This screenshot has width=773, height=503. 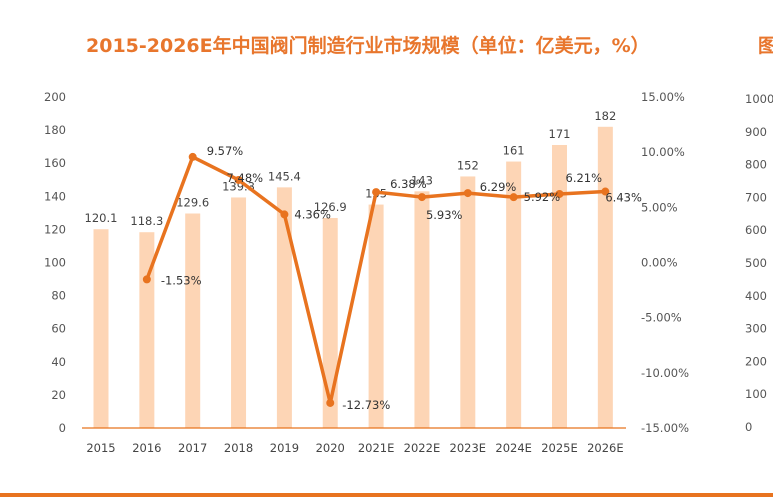 I want to click on neighbor-title-fragment: 图, so click(x=765, y=46).